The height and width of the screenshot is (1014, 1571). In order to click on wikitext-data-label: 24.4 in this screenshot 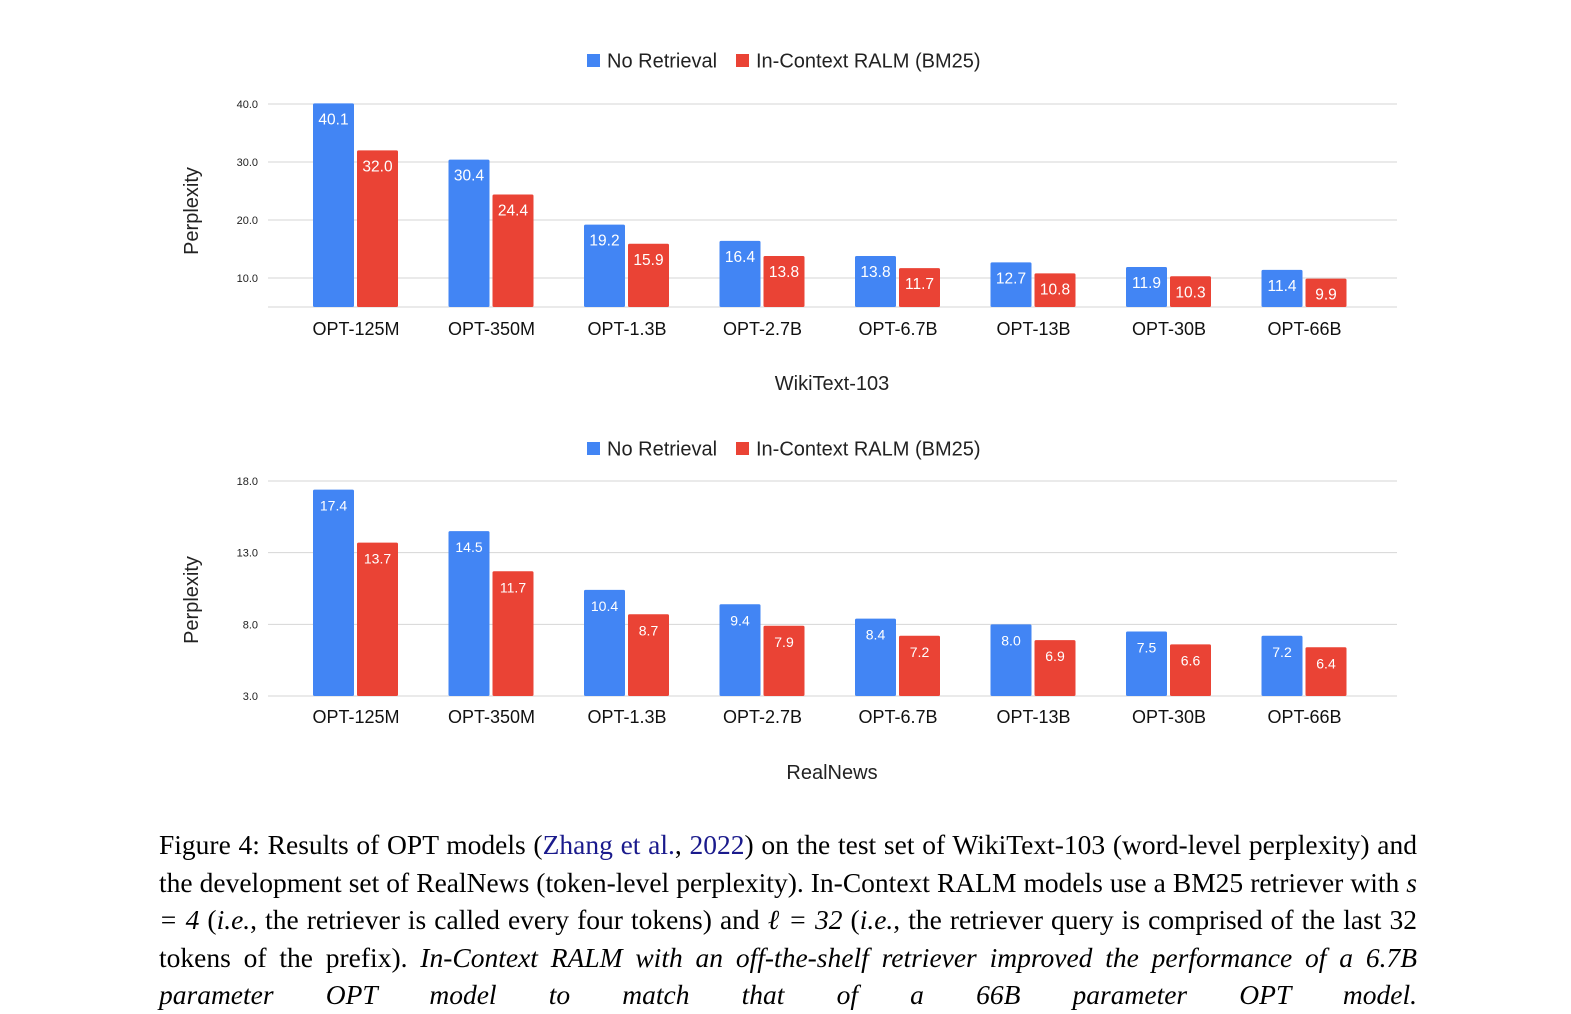, I will do `click(513, 210)`.